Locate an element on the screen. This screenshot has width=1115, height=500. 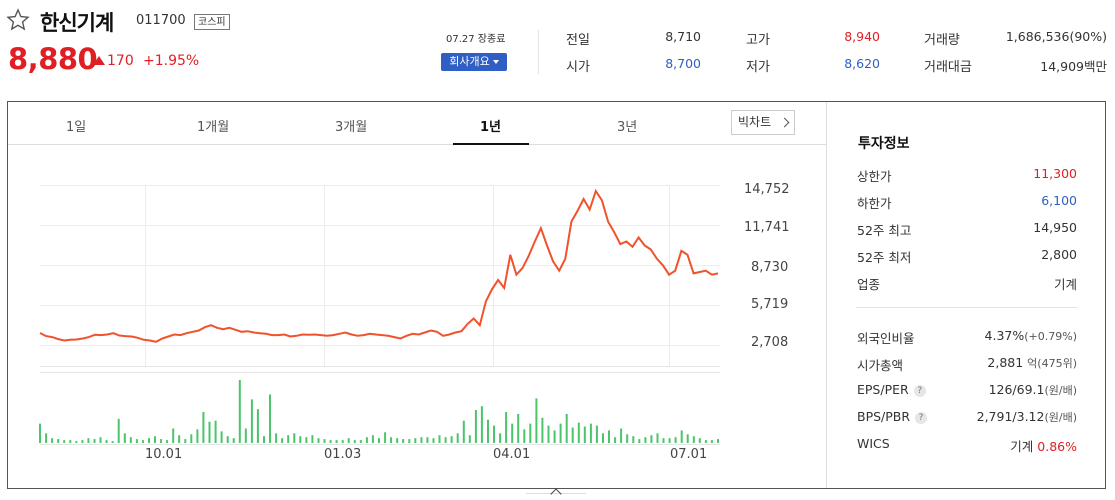
market-cap-number: 2,881 is located at coordinates (1005, 362).